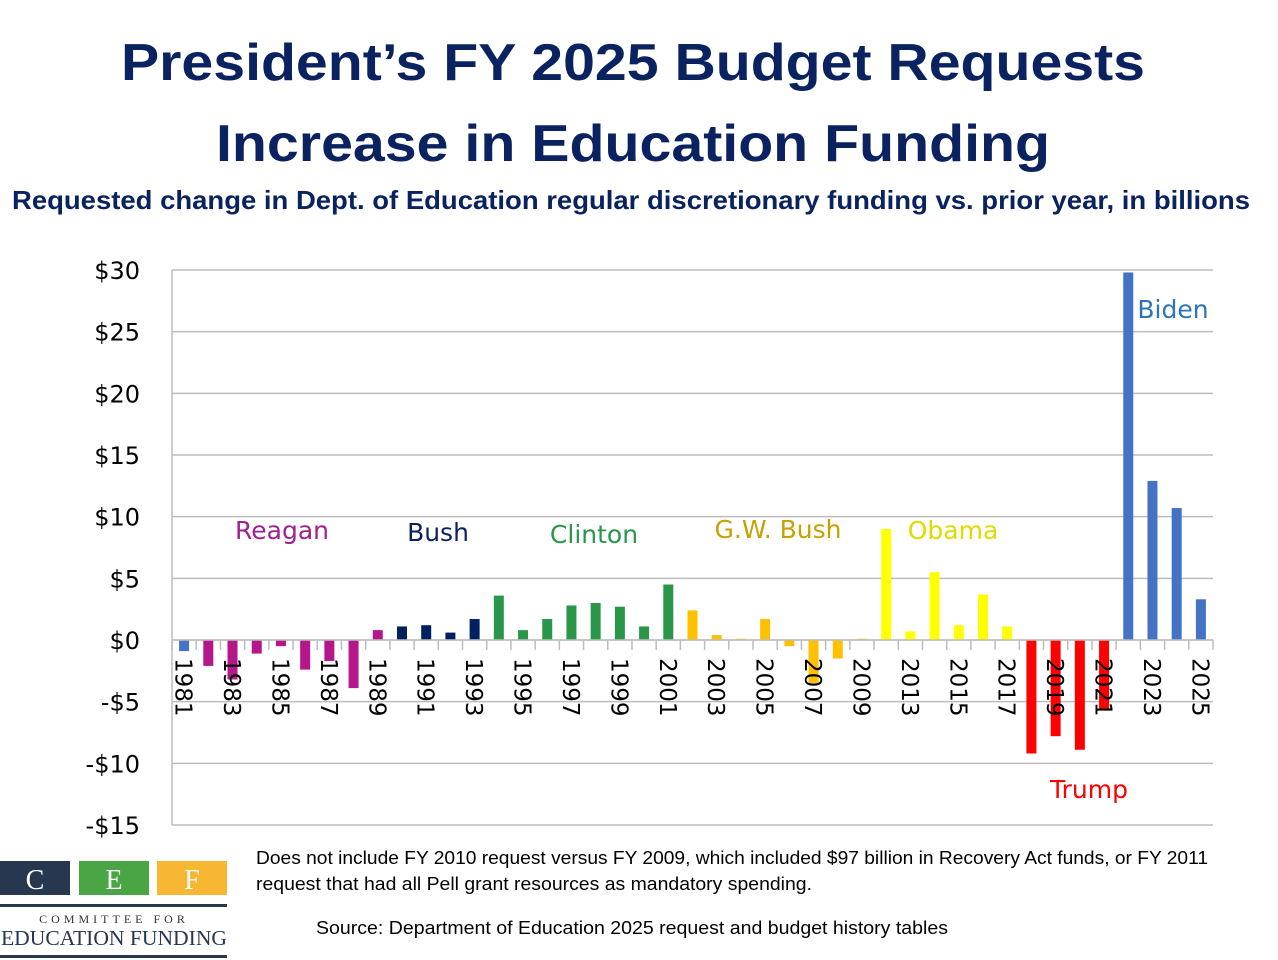 This screenshot has height=960, width=1278. Describe the element at coordinates (117, 518) in the screenshot. I see `y-tick-label: $10` at that location.